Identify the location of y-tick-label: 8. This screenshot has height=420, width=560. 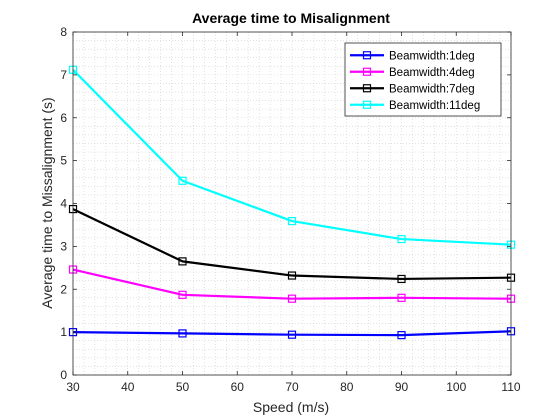
(63, 32).